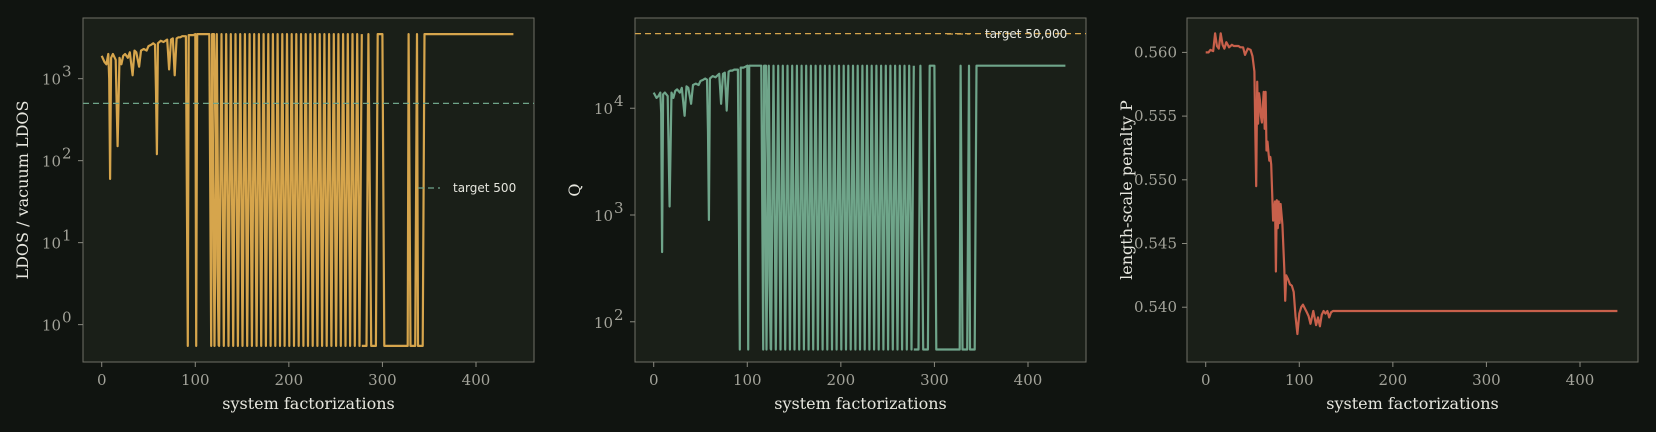 The width and height of the screenshot is (1656, 432). I want to click on y-tick-label: 0.560, so click(1155, 52).